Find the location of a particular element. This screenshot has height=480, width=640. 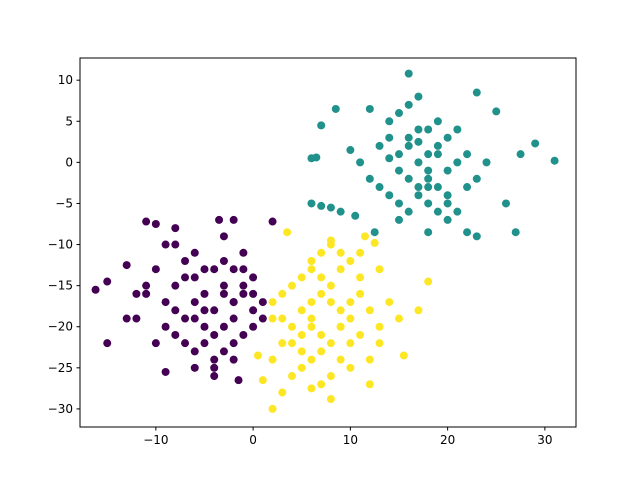

y-tick-label: −30 is located at coordinates (60, 409).